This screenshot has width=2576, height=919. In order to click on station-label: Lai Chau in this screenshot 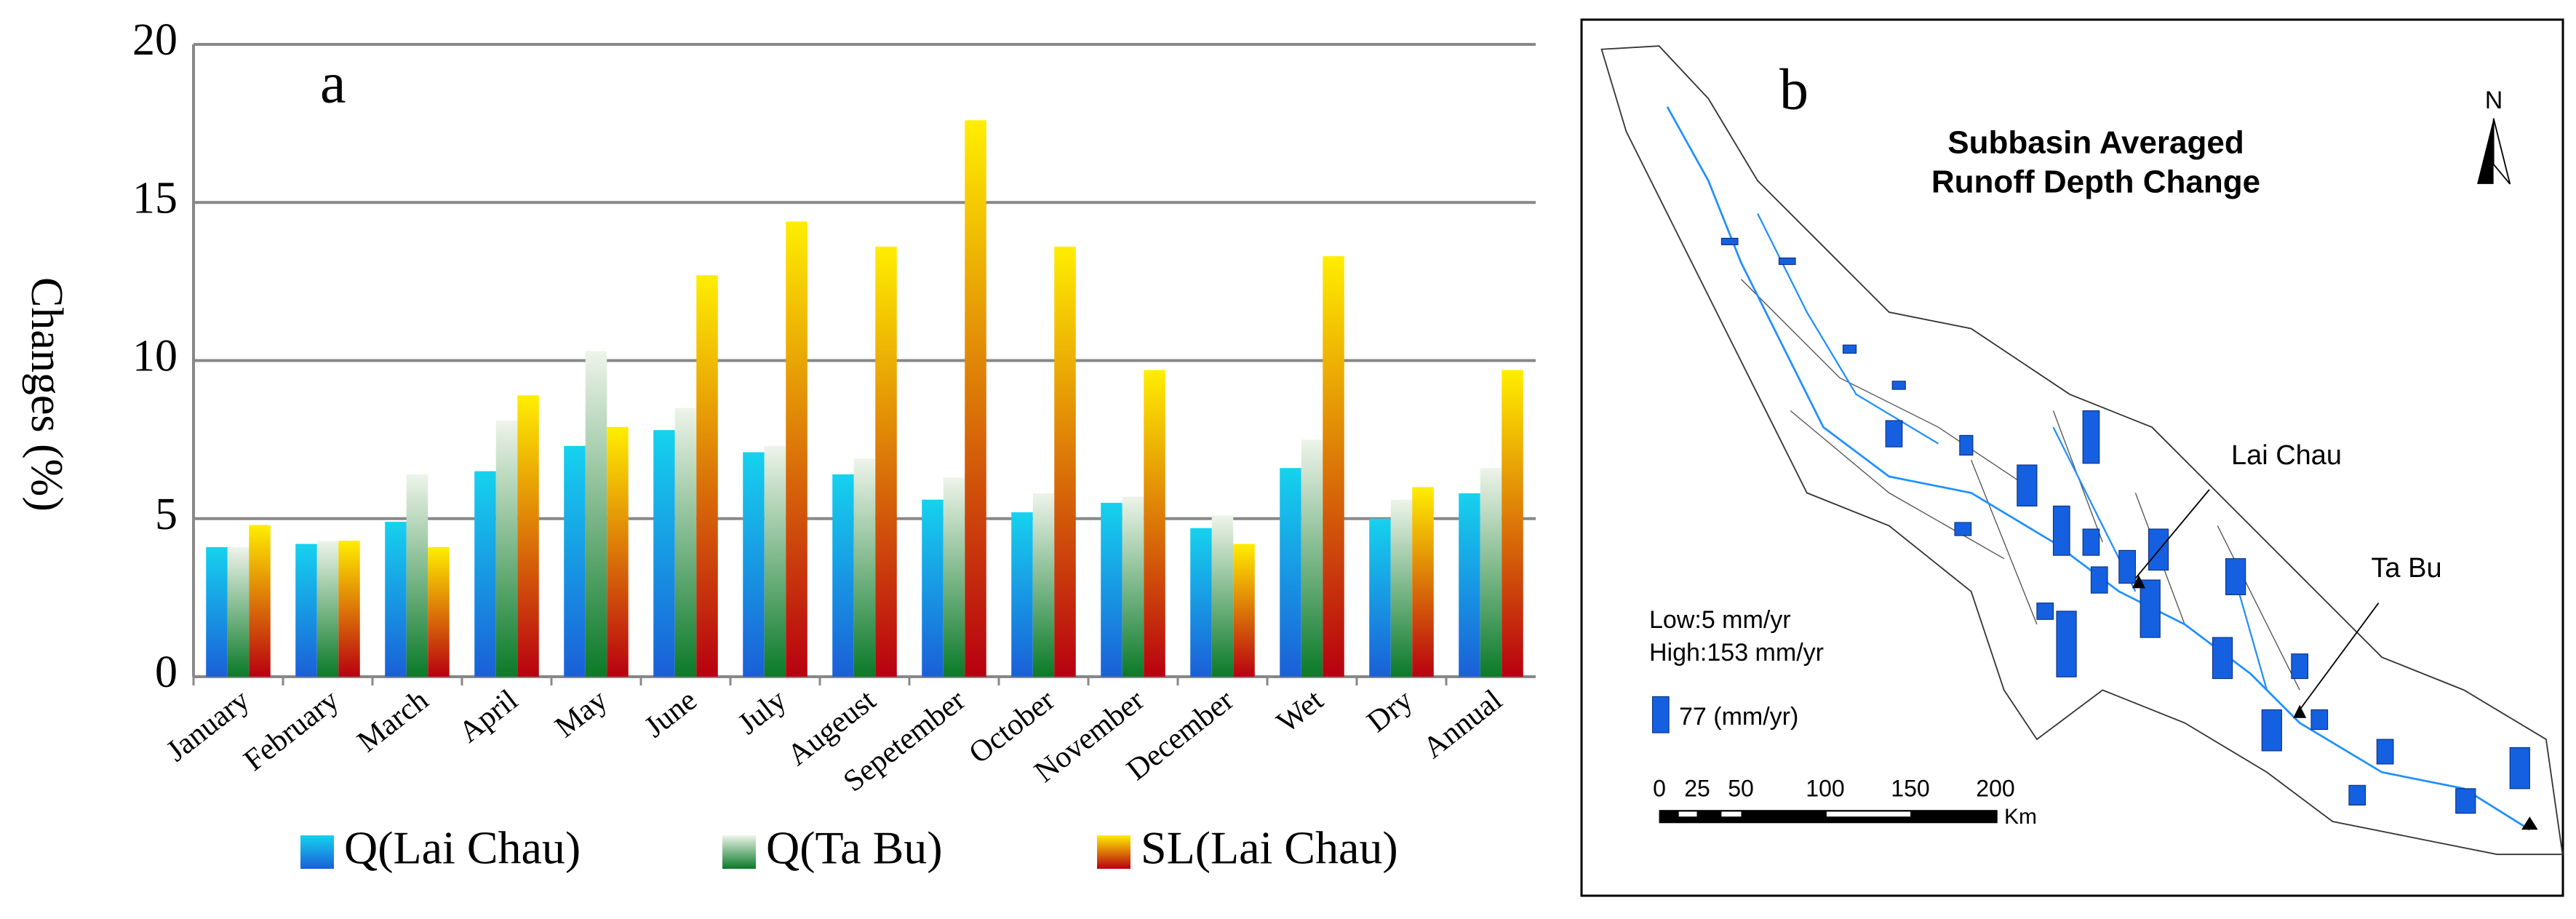, I will do `click(2286, 455)`.